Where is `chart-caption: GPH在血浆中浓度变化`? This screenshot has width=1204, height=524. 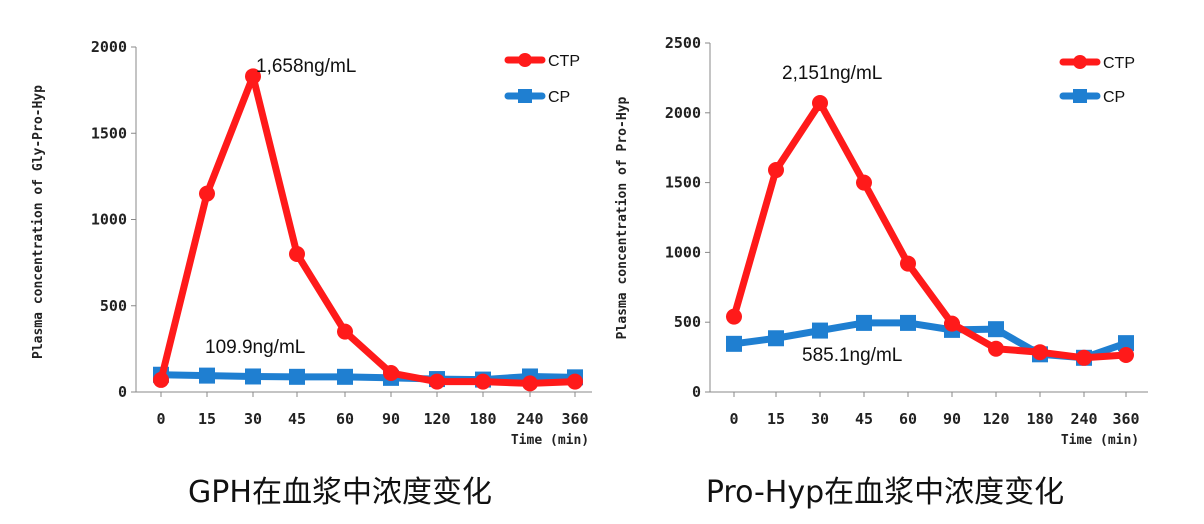
chart-caption: GPH在血浆中浓度变化 is located at coordinates (340, 492).